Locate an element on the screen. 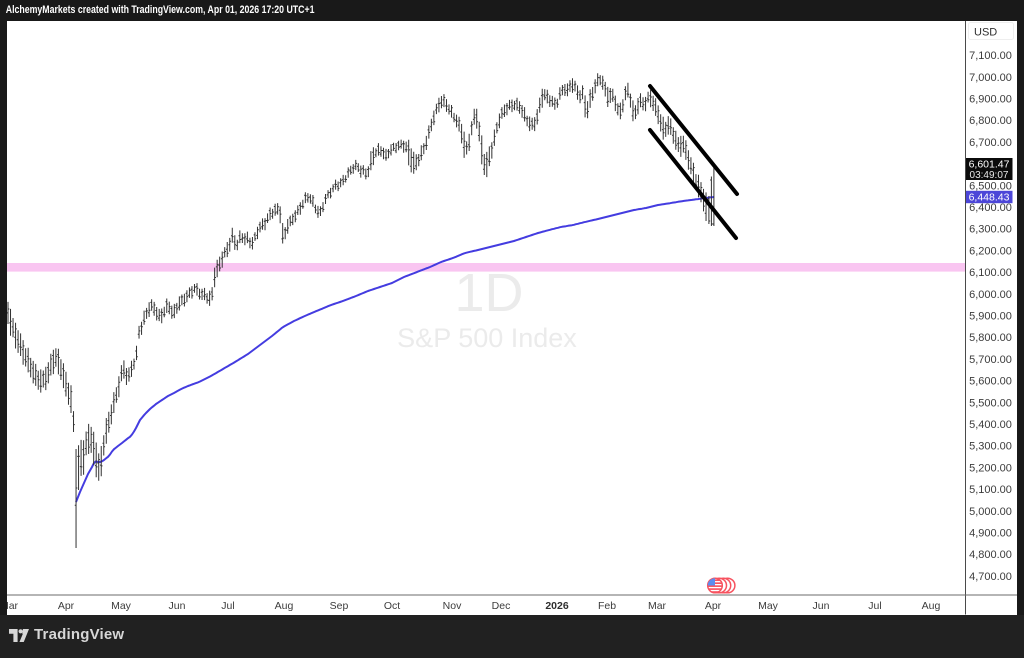  svg-text: 6,700.00 is located at coordinates (990, 143).